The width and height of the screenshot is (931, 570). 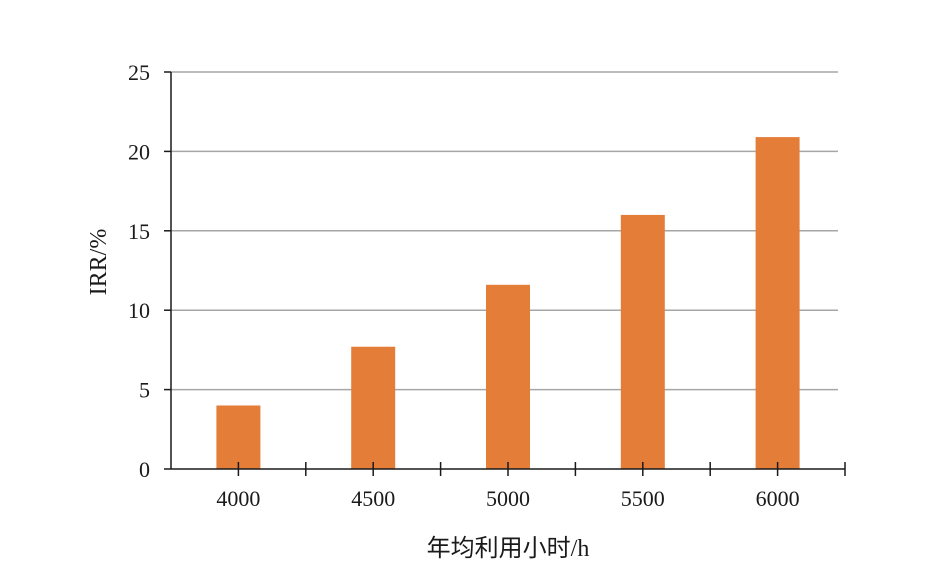 I want to click on y-tick-label: 5, so click(x=144, y=390).